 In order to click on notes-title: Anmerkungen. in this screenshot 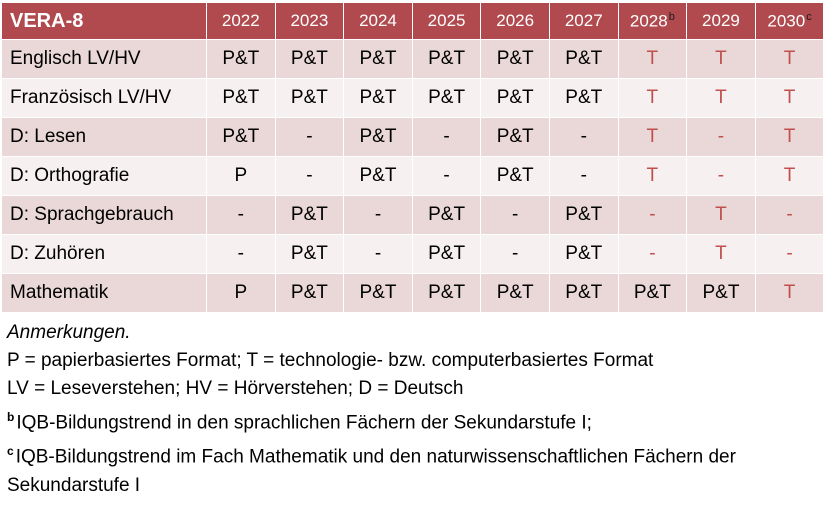, I will do `click(69, 332)`.